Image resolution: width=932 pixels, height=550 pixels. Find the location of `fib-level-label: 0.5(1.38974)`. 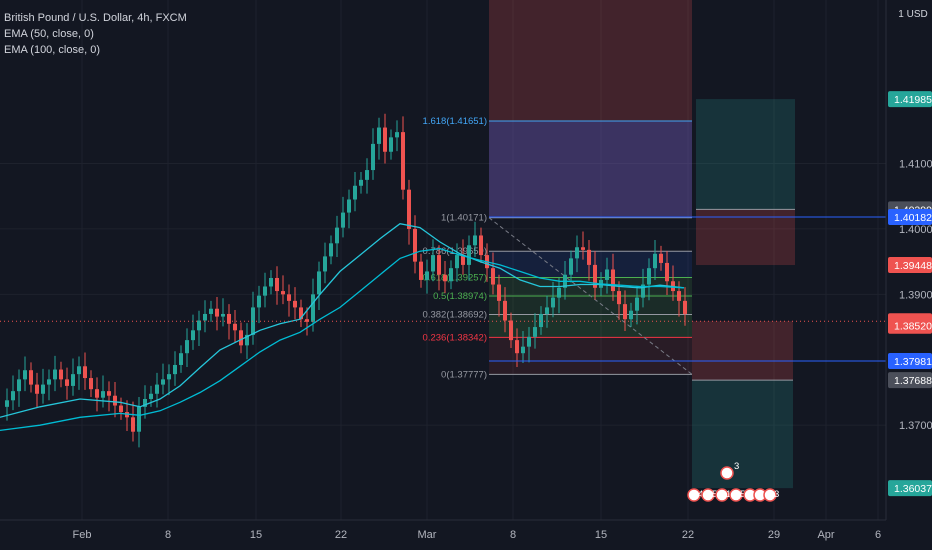

fib-level-label: 0.5(1.38974) is located at coordinates (460, 296).